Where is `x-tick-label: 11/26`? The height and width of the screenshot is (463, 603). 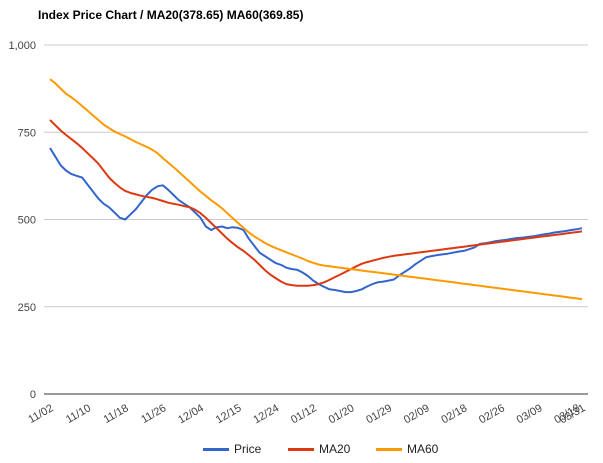
x-tick-label: 11/26 is located at coordinates (153, 414).